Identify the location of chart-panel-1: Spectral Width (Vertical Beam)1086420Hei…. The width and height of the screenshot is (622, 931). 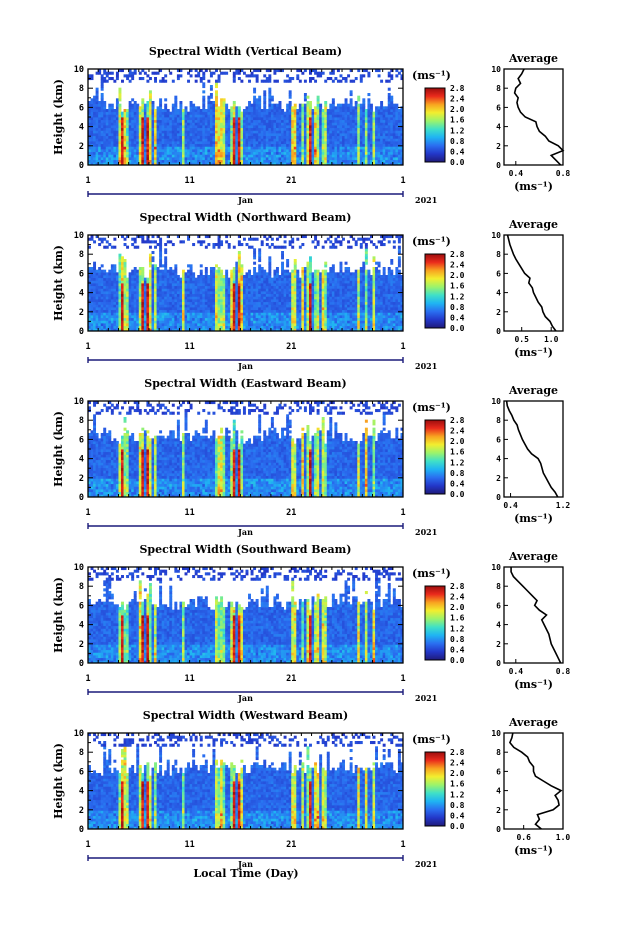
(311, 125).